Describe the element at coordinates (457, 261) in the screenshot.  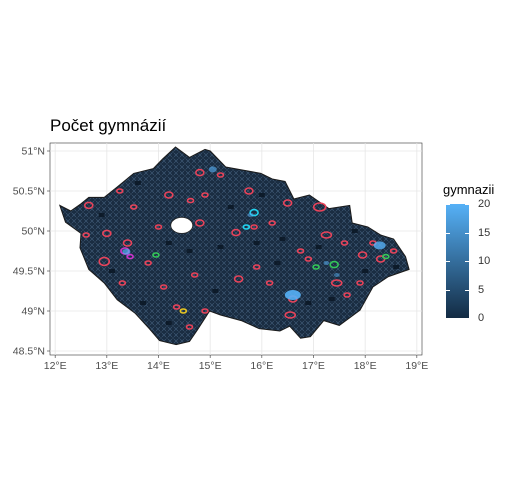
I see `legend-colorbar` at that location.